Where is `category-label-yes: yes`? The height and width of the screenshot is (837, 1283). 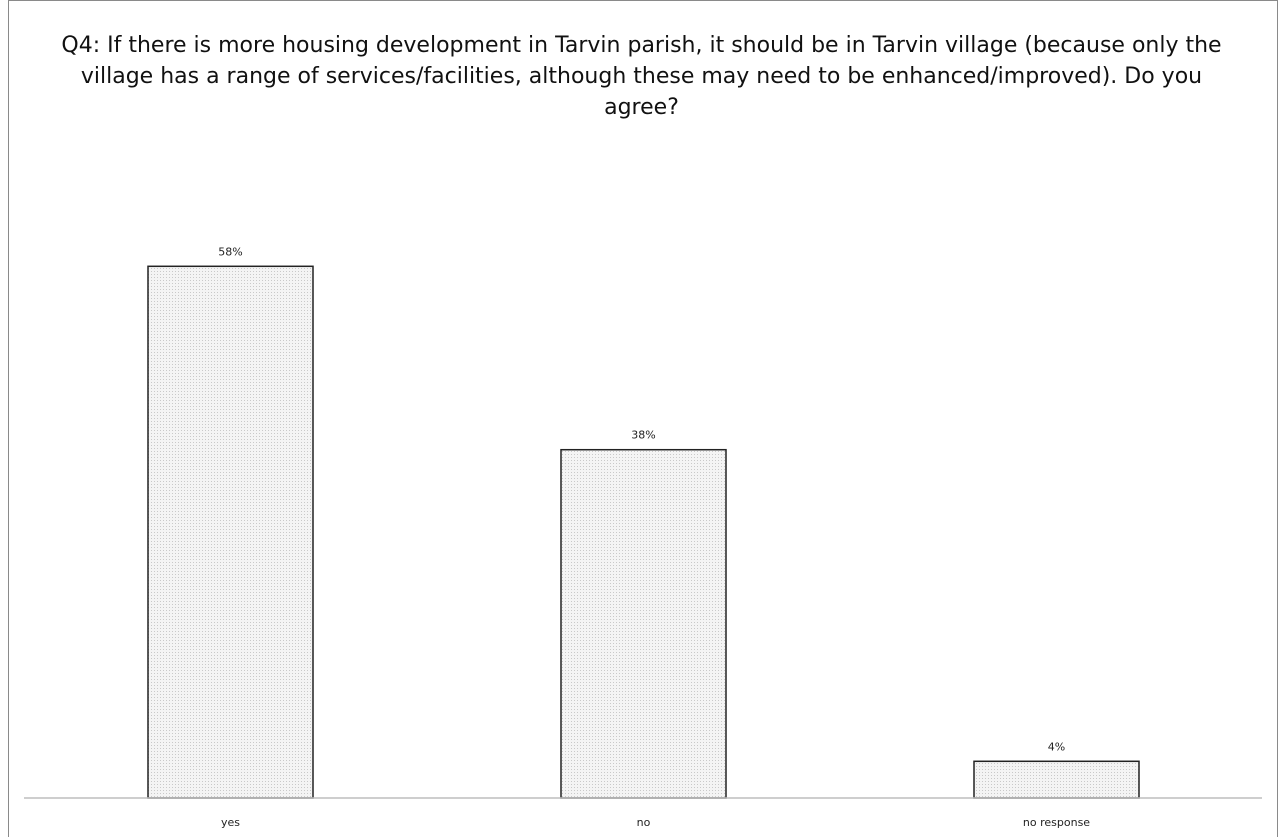 category-label-yes: yes is located at coordinates (230, 822).